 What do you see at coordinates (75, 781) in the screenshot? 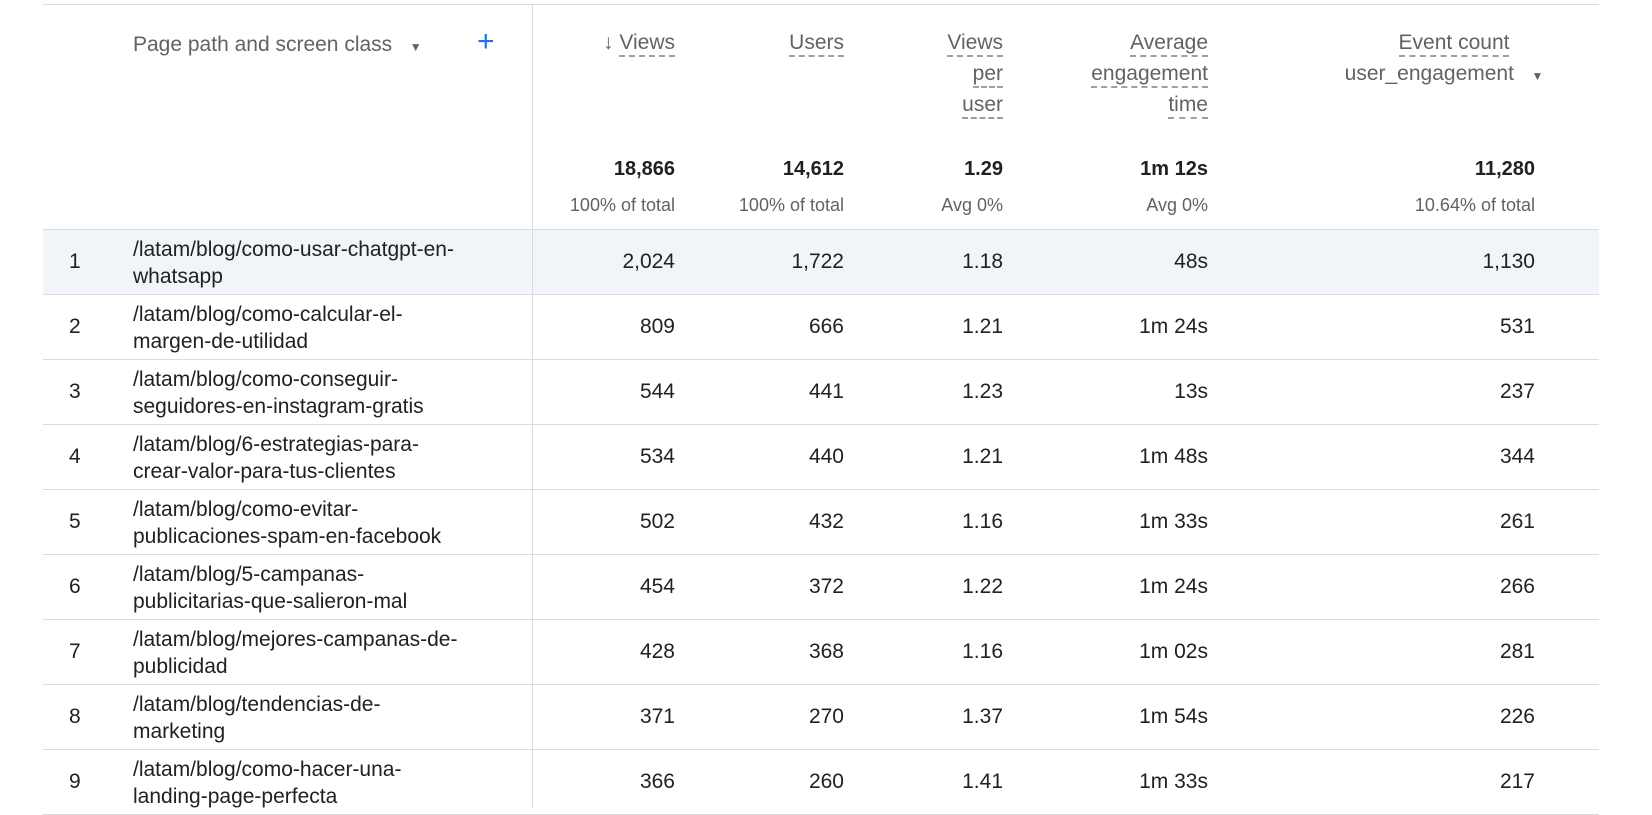
I see `row-index: 9` at bounding box center [75, 781].